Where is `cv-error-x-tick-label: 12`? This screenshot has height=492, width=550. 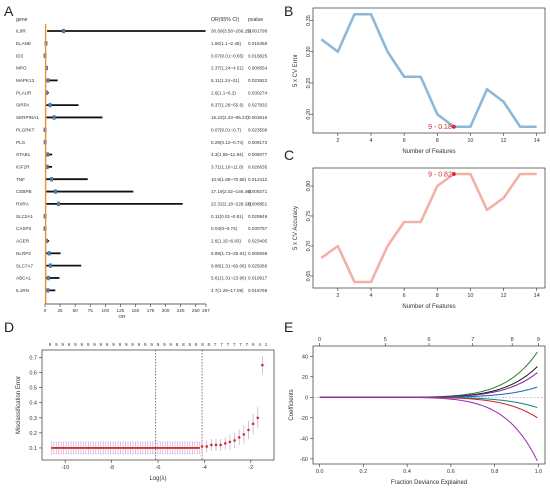
cv-error-x-tick-label: 12 is located at coordinates (504, 141).